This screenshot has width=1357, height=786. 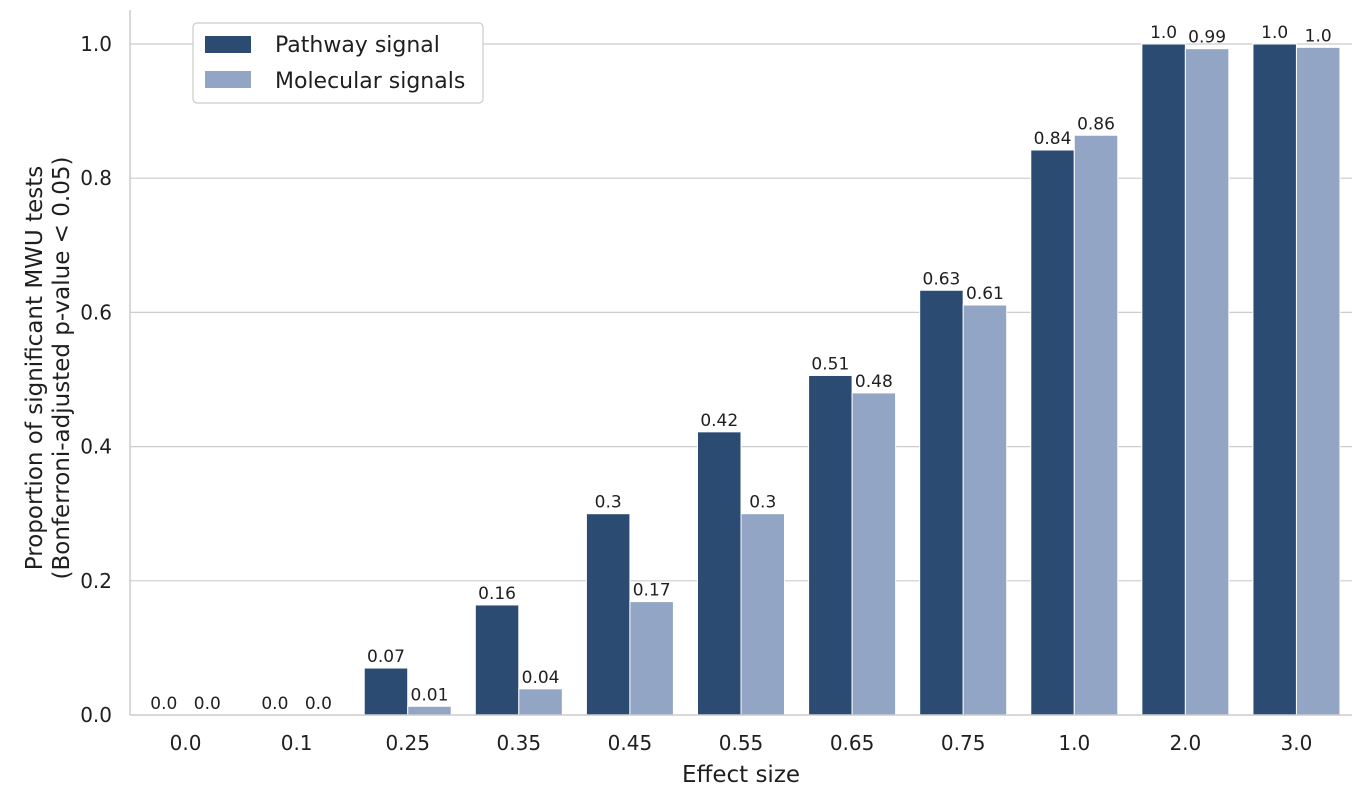 I want to click on y-tick-label: 1.0, so click(x=96, y=44).